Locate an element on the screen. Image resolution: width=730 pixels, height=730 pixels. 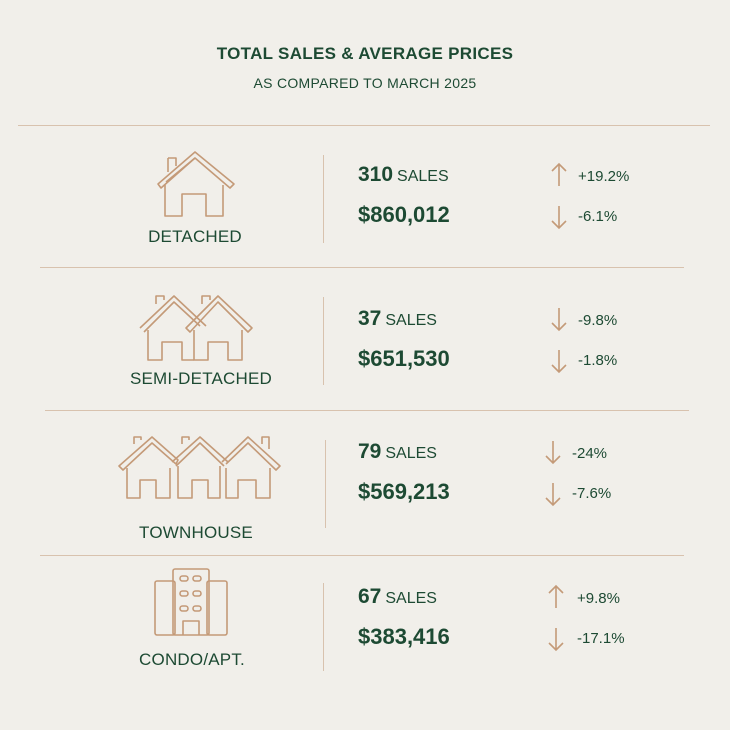
condo-building-icon is located at coordinates (191, 602).